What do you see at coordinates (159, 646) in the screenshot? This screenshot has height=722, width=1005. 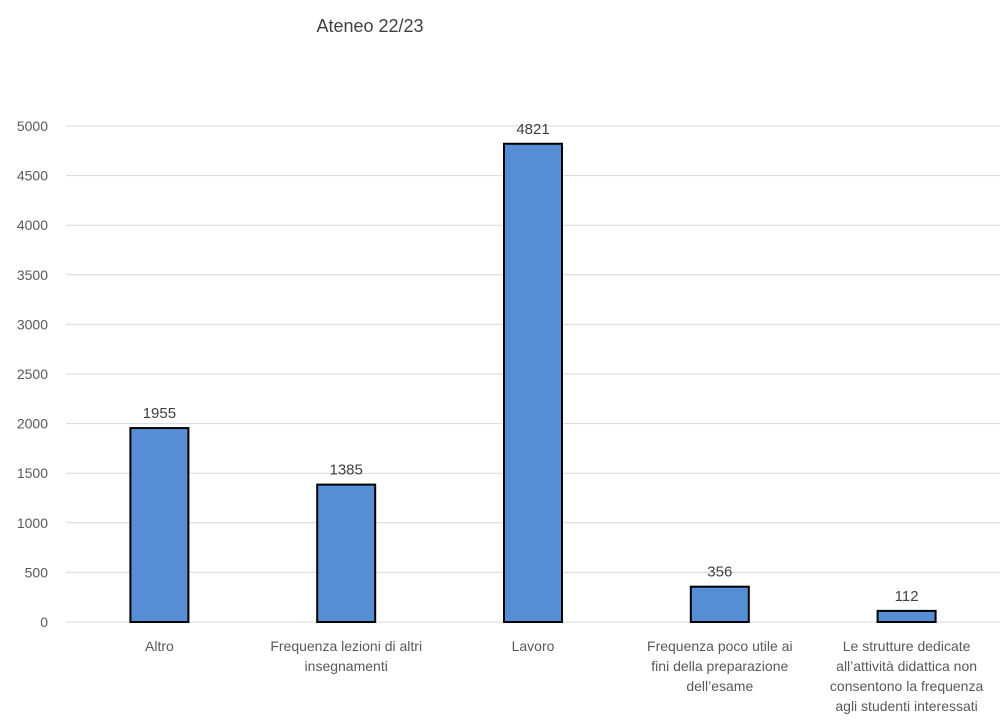 I see `category-label: Altro` at bounding box center [159, 646].